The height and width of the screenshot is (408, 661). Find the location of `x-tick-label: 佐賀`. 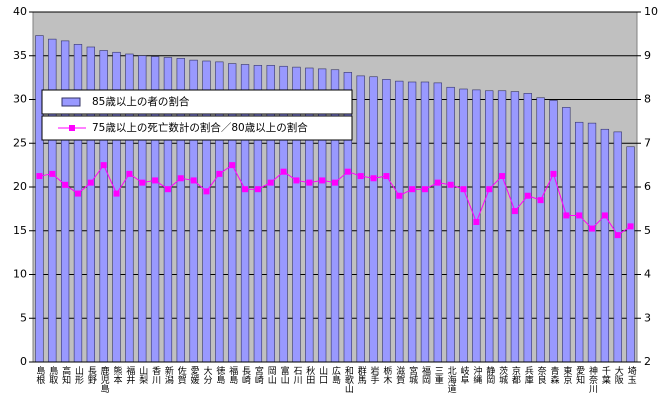

x-tick-label: 佐賀 is located at coordinates (181, 375).